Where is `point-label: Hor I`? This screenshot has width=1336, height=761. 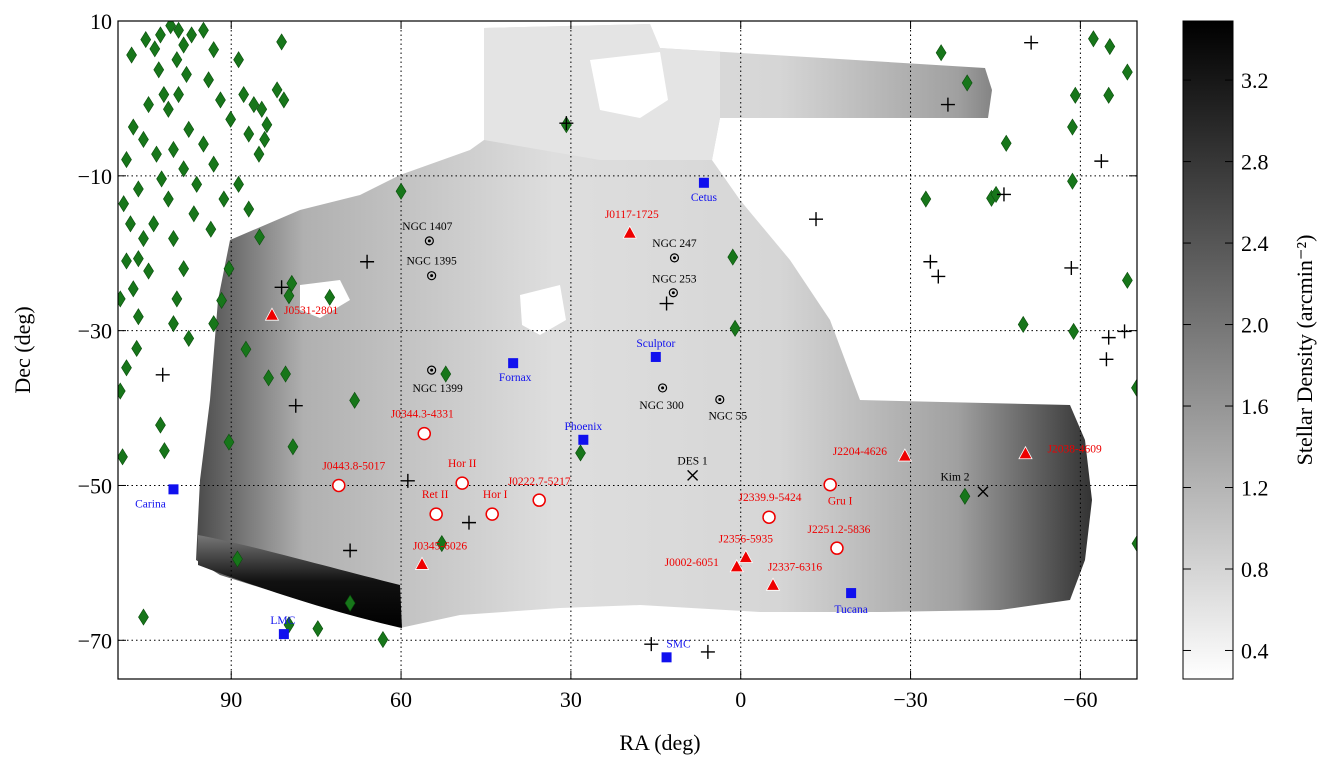 point-label: Hor I is located at coordinates (495, 495).